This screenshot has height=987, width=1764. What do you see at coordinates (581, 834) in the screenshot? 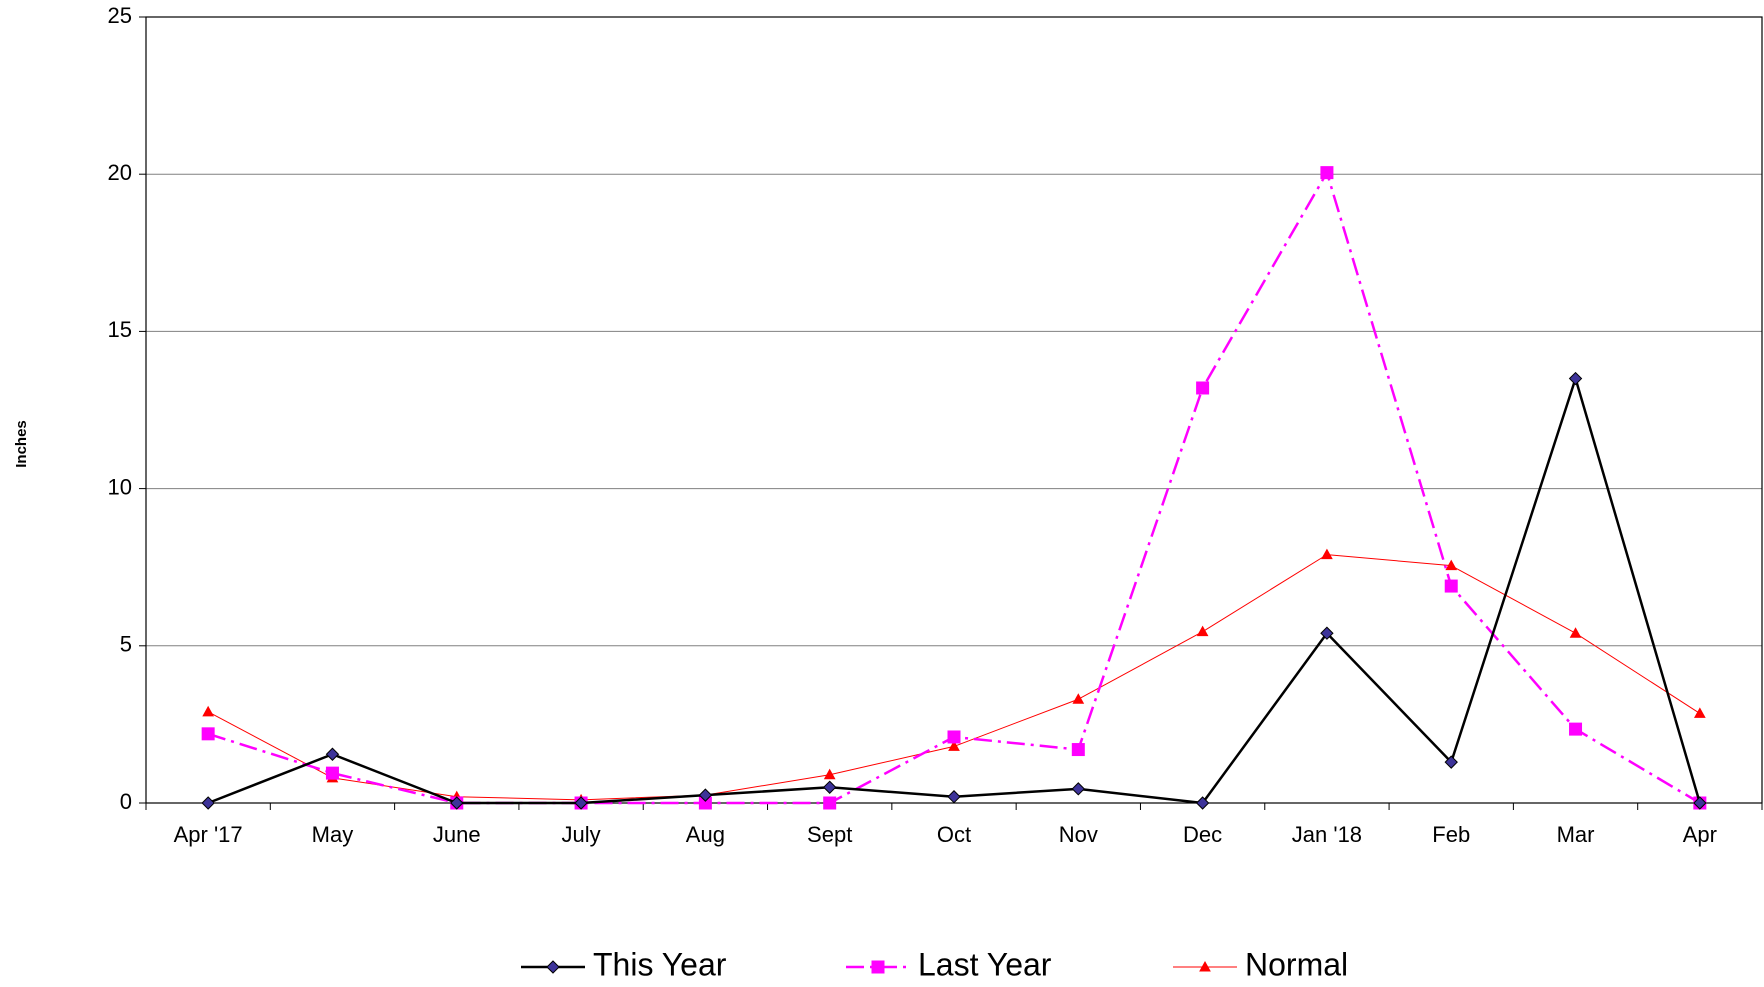
I see `x-tick-label: July` at bounding box center [581, 834].